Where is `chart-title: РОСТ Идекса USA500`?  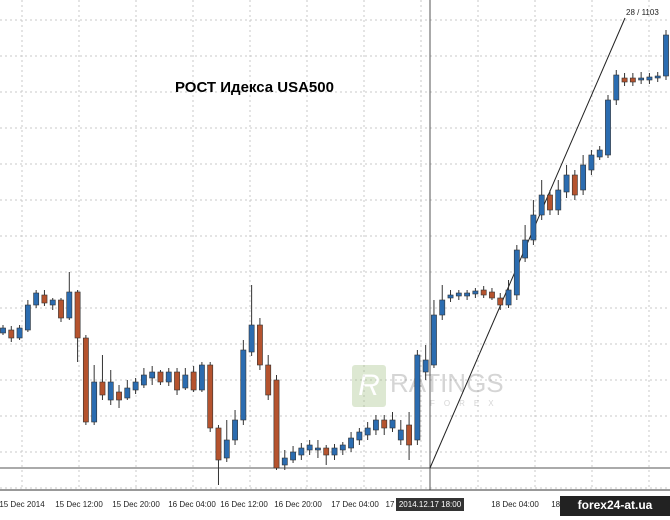 chart-title: РОСТ Идекса USA500 is located at coordinates (254, 87).